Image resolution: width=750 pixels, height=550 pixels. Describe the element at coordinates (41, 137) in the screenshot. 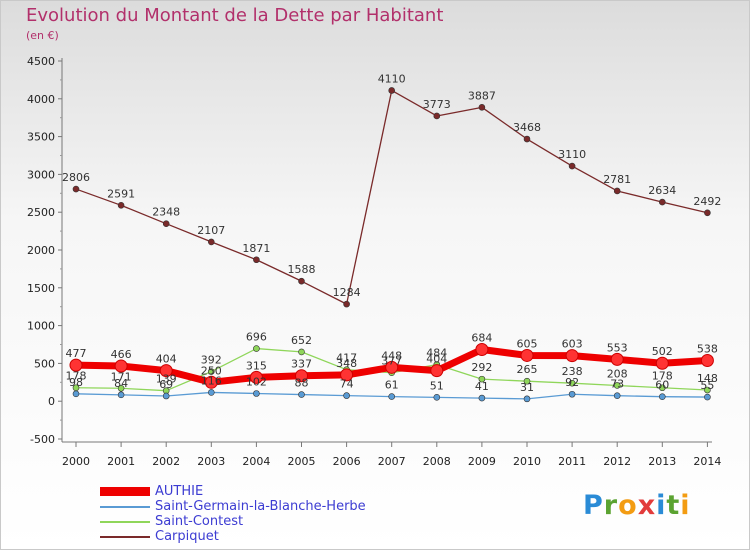

I see `y-tick-label: 3500` at that location.